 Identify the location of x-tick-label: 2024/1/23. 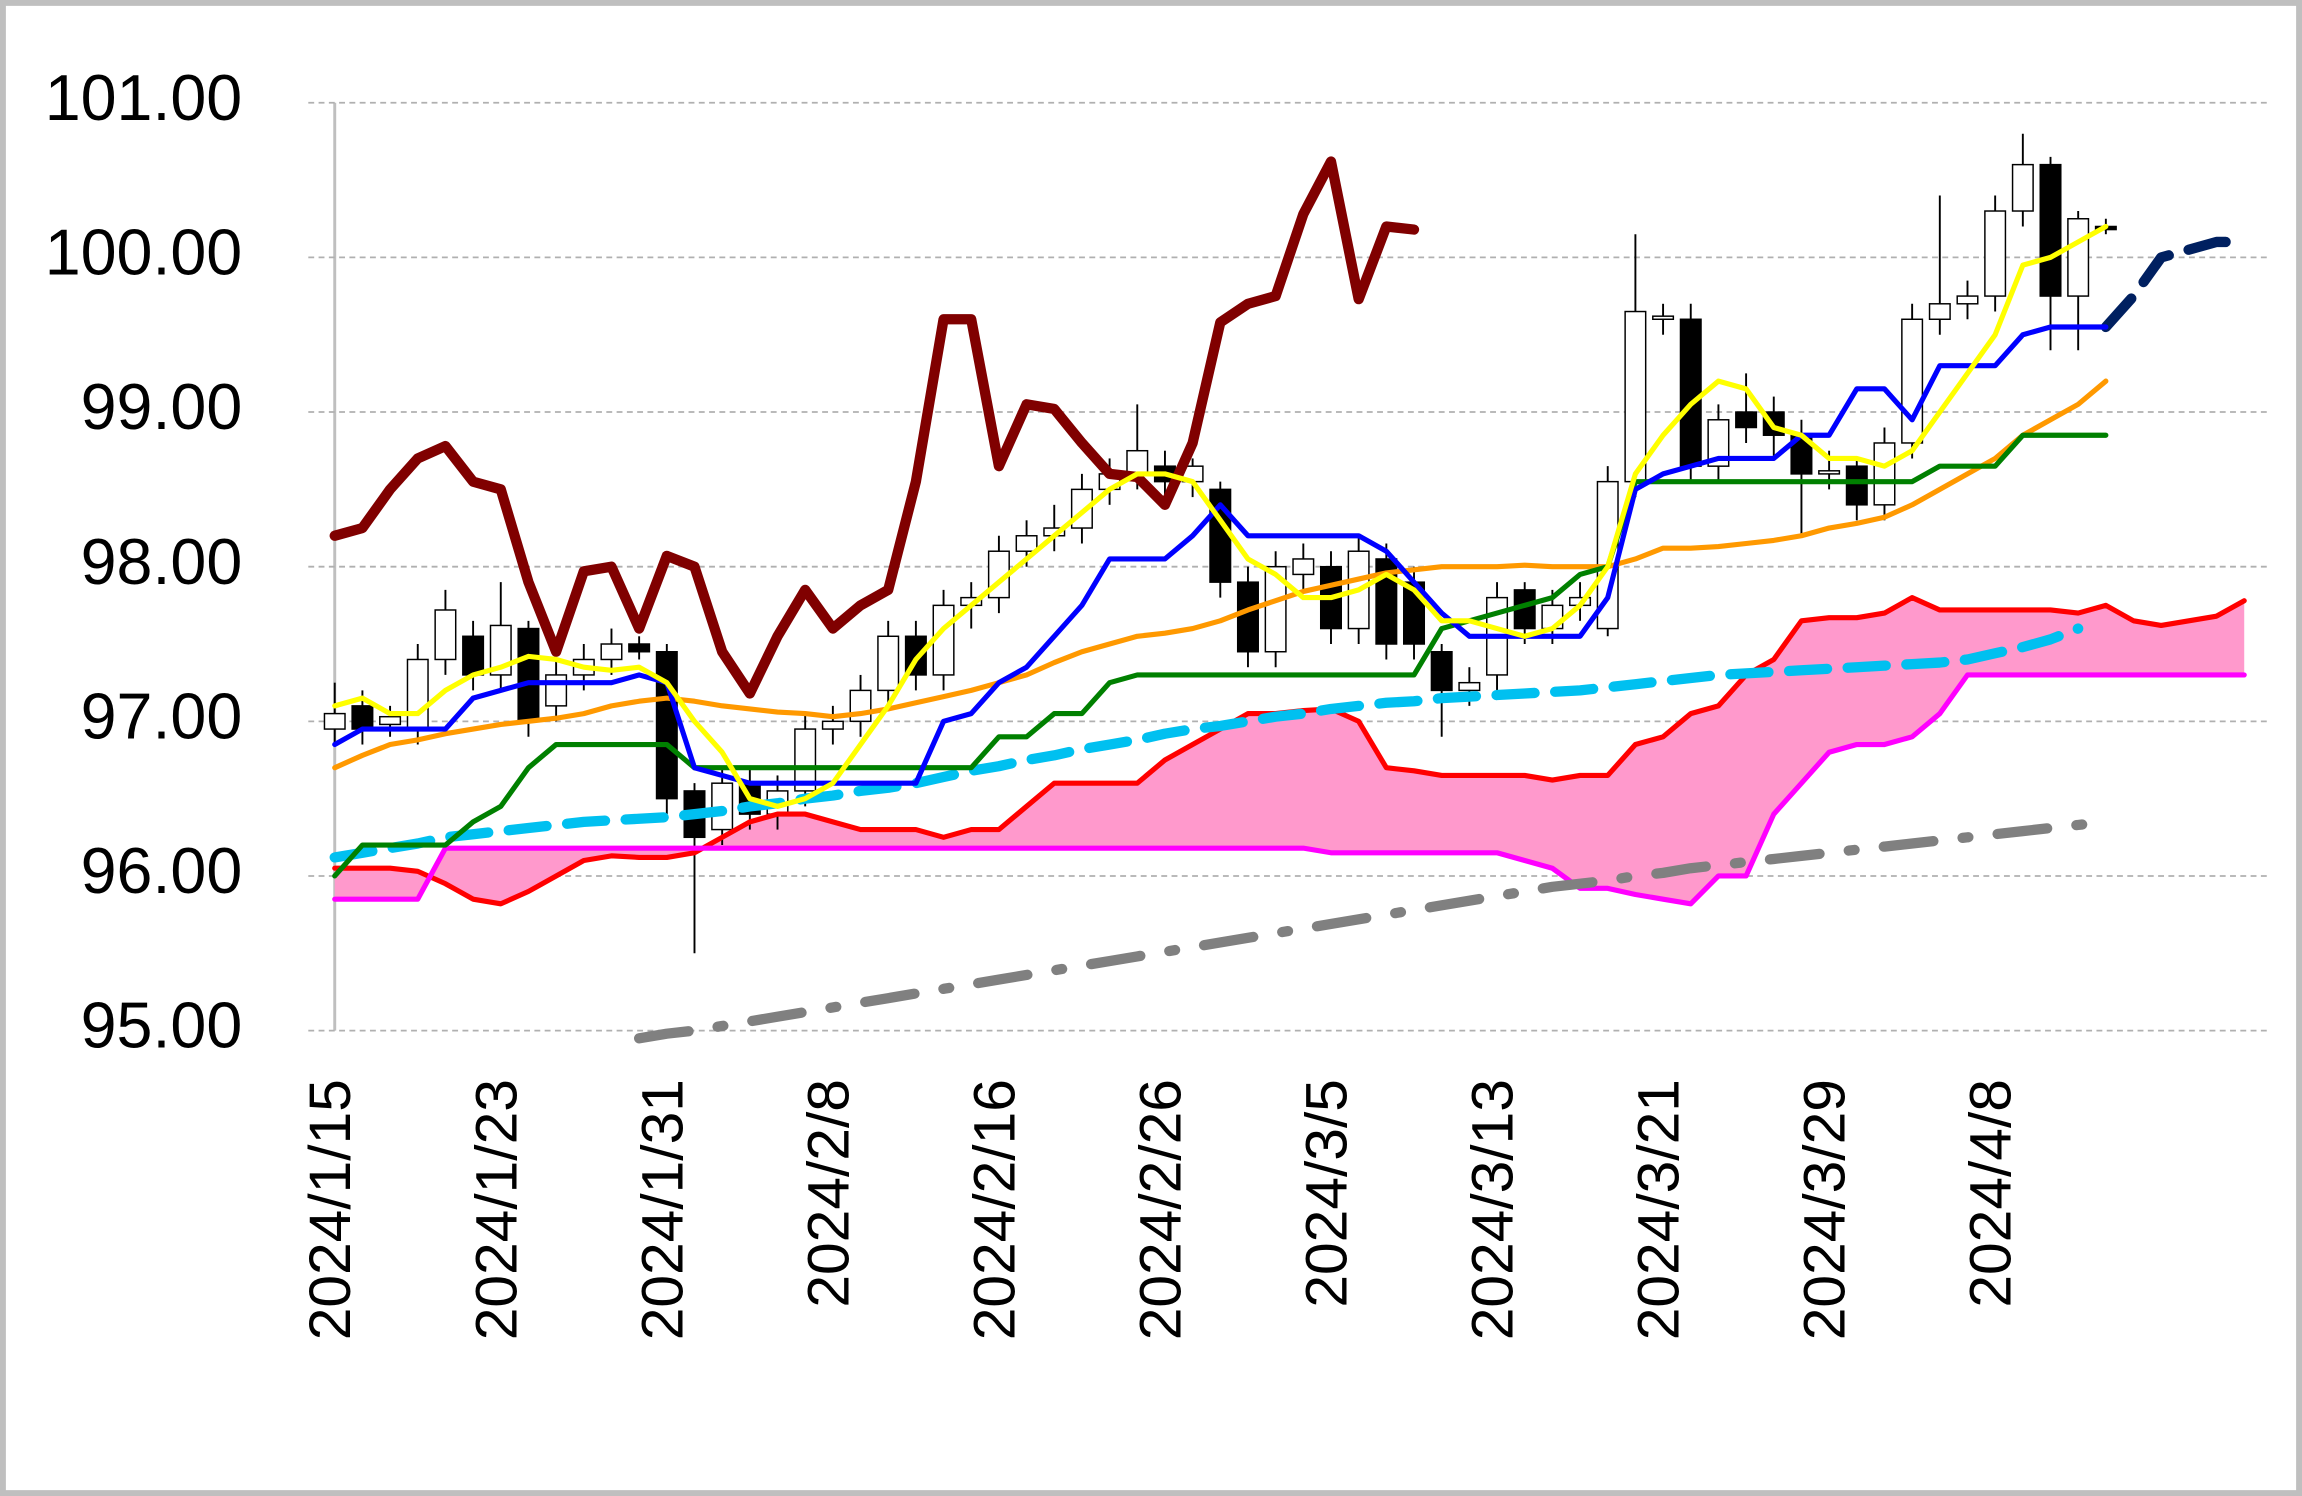
(496, 1209).